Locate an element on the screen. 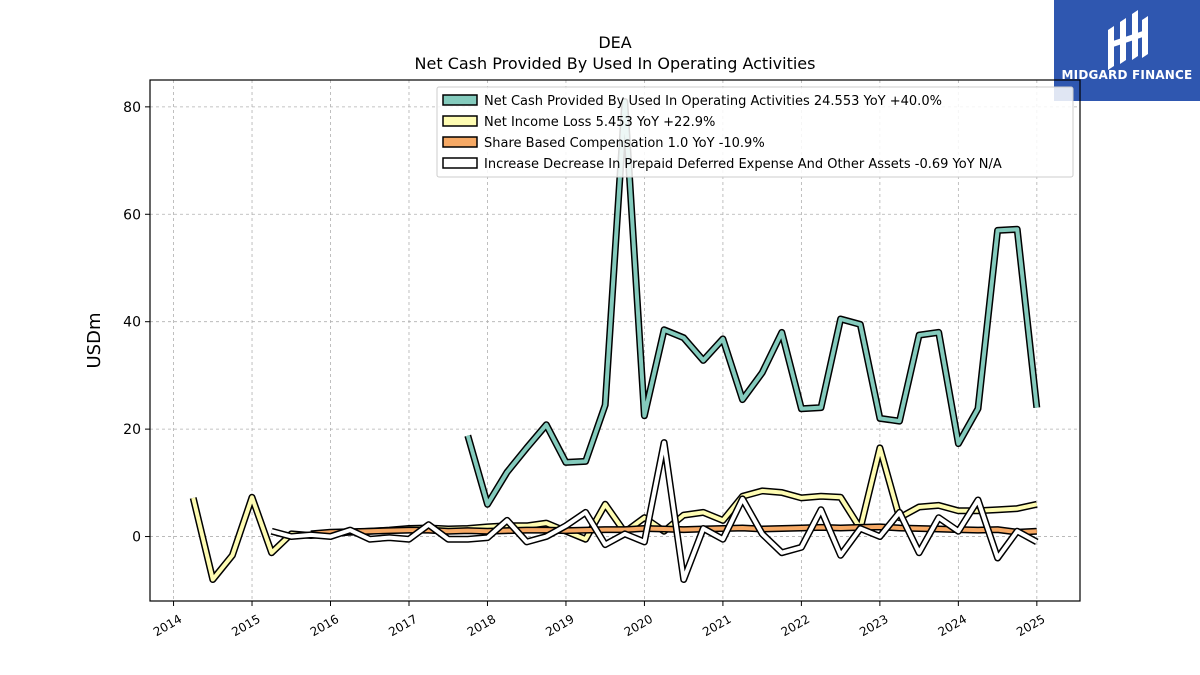  x-tick-label: 2016 is located at coordinates (324, 625).